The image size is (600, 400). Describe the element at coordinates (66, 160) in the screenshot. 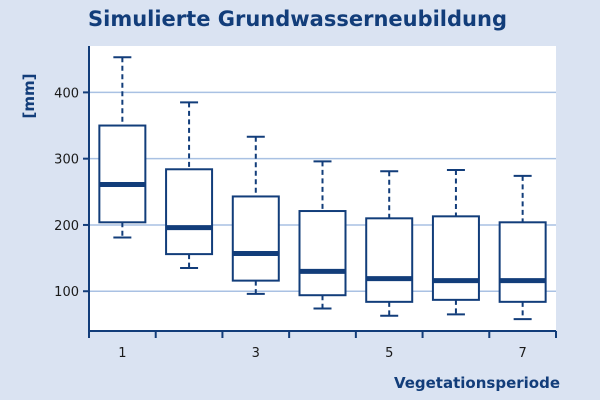

I see `y-tick-label-300: 300` at that location.